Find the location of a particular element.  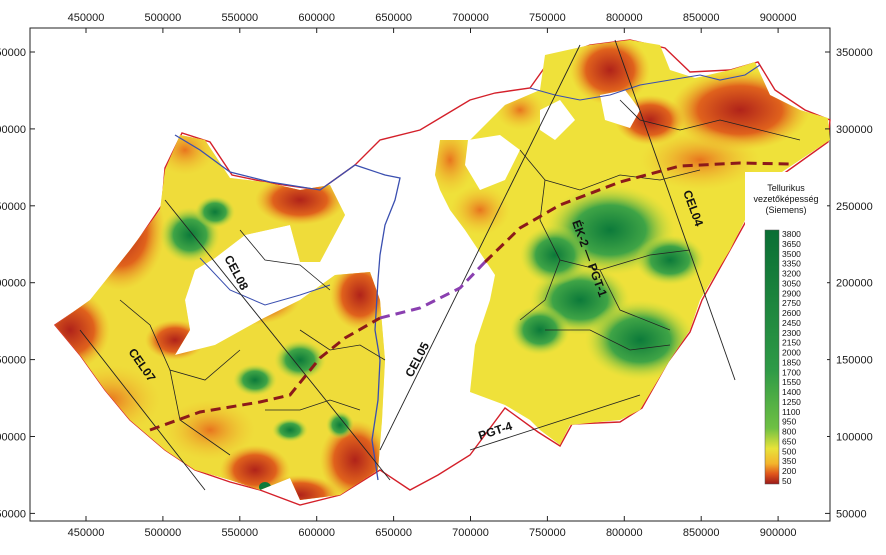

profile-line-pgt4 is located at coordinates (555, 422).